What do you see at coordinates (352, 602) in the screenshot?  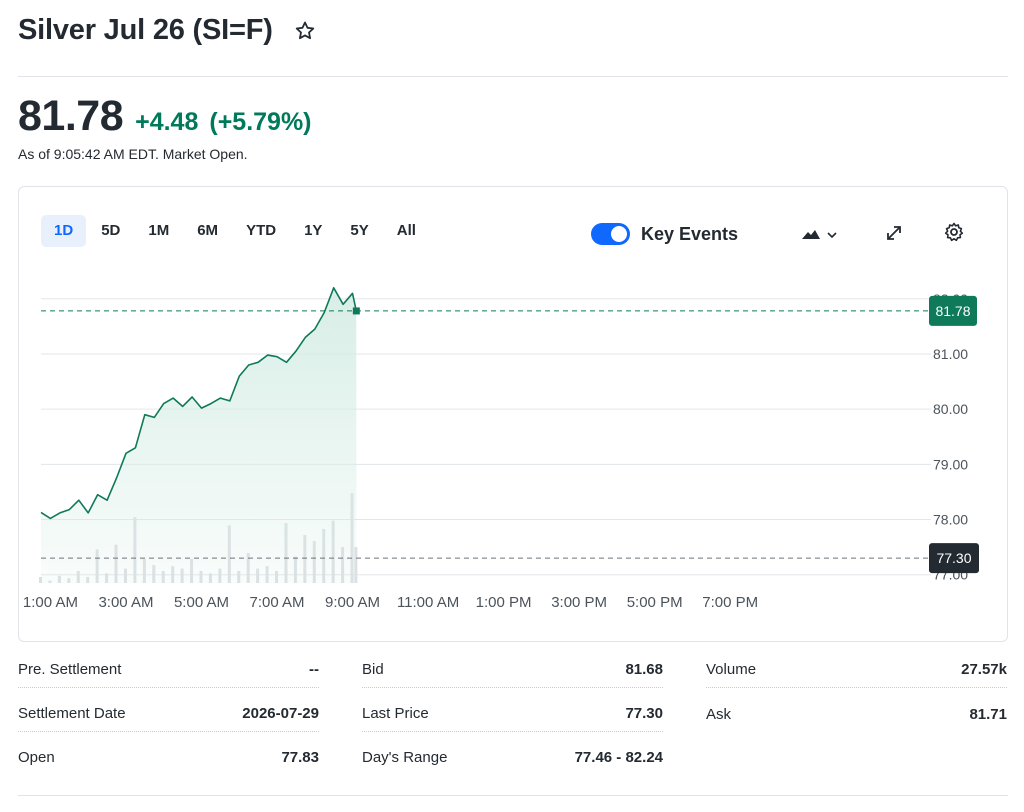 I see `x-tick-label: 9:00 AM` at bounding box center [352, 602].